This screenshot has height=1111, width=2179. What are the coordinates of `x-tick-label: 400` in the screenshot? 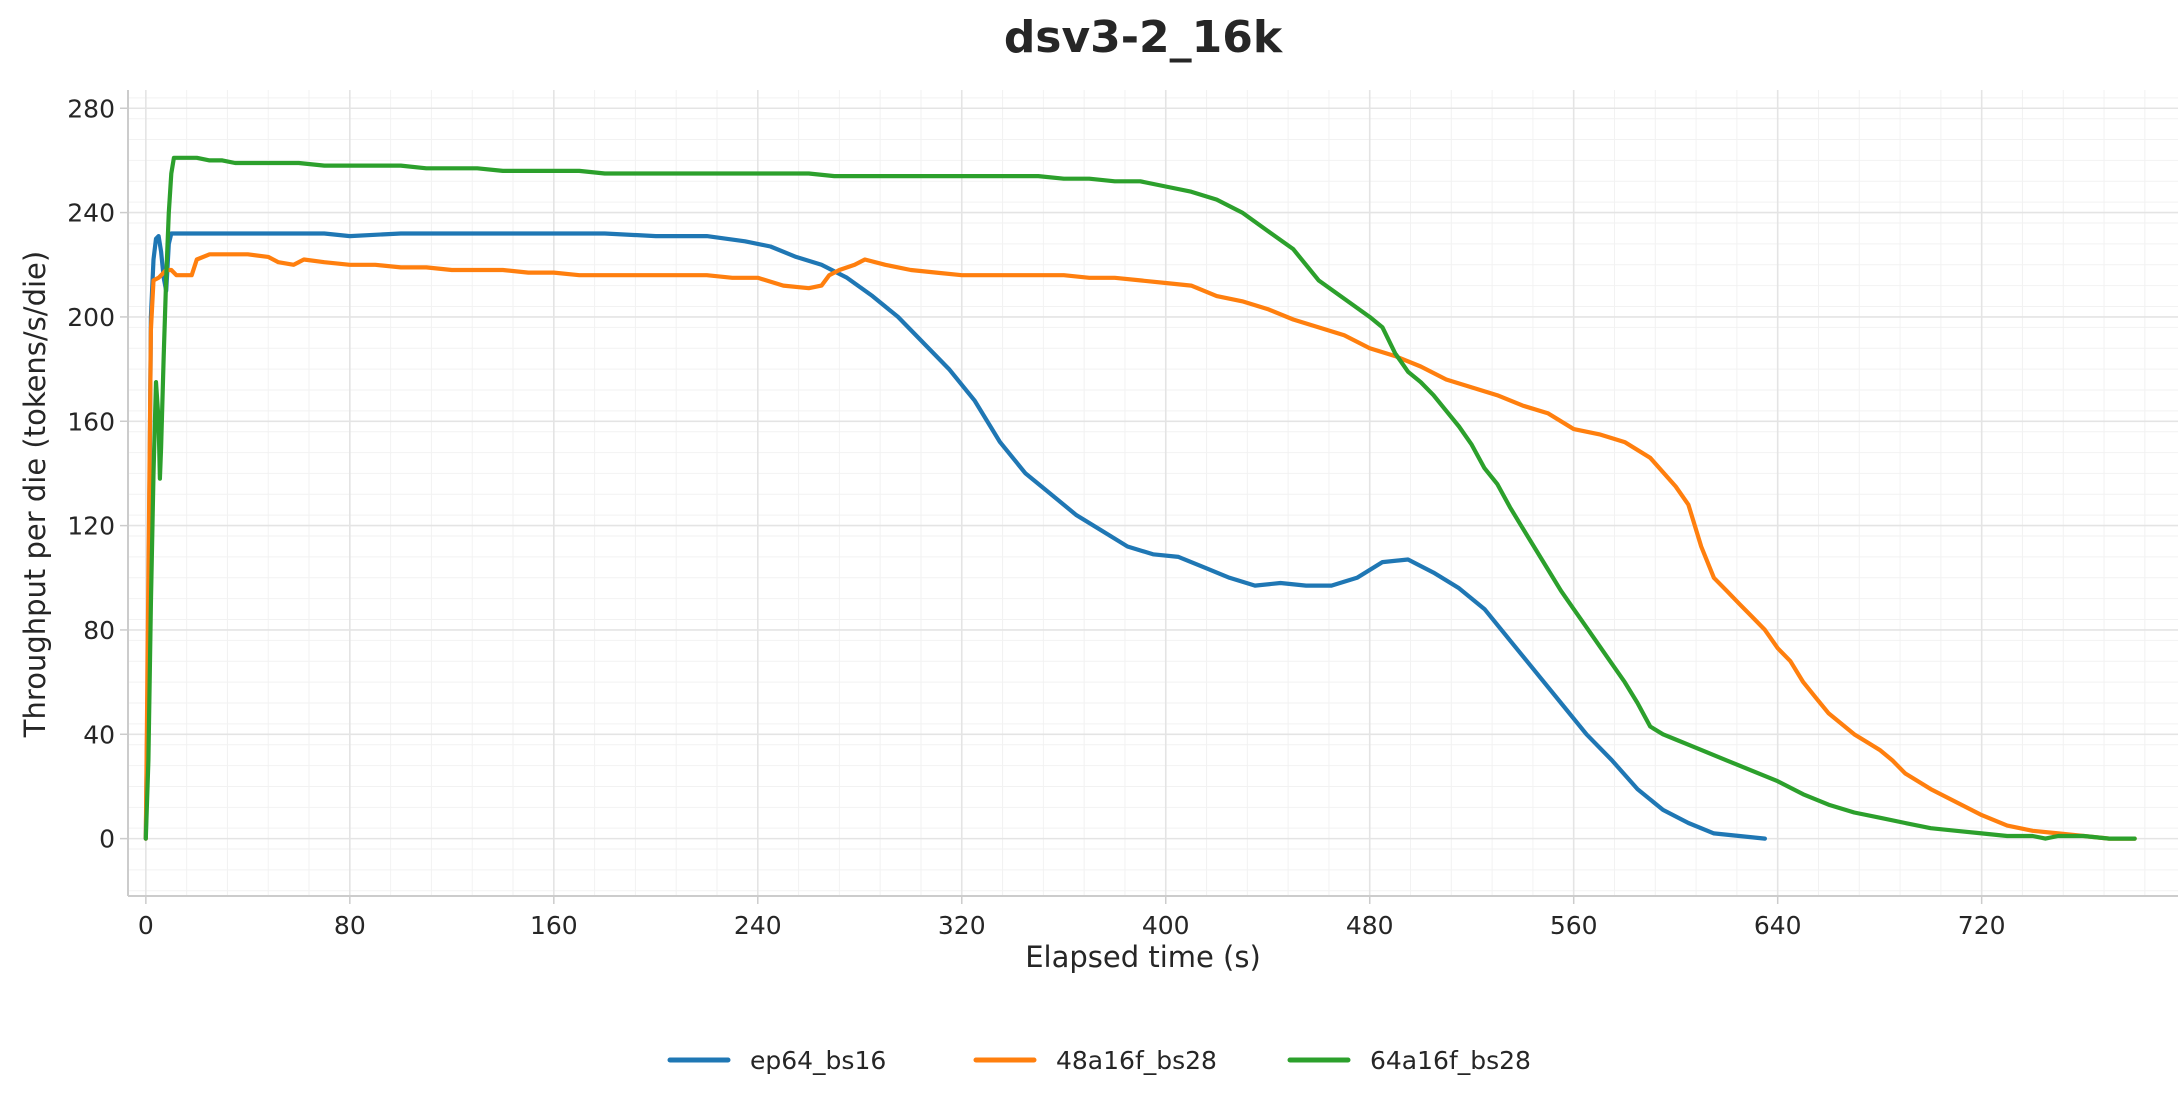 It's located at (1166, 925).